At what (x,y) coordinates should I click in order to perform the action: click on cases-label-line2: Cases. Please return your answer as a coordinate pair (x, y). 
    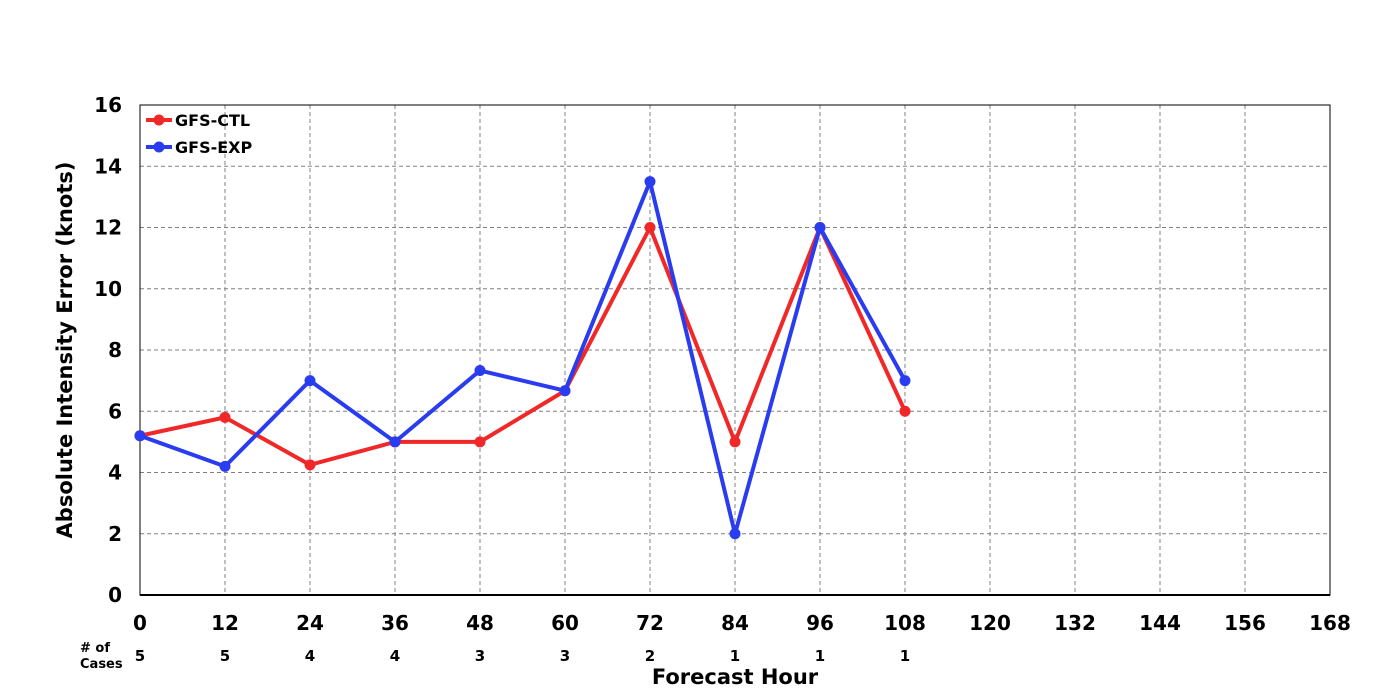
    Looking at the image, I should click on (101, 664).